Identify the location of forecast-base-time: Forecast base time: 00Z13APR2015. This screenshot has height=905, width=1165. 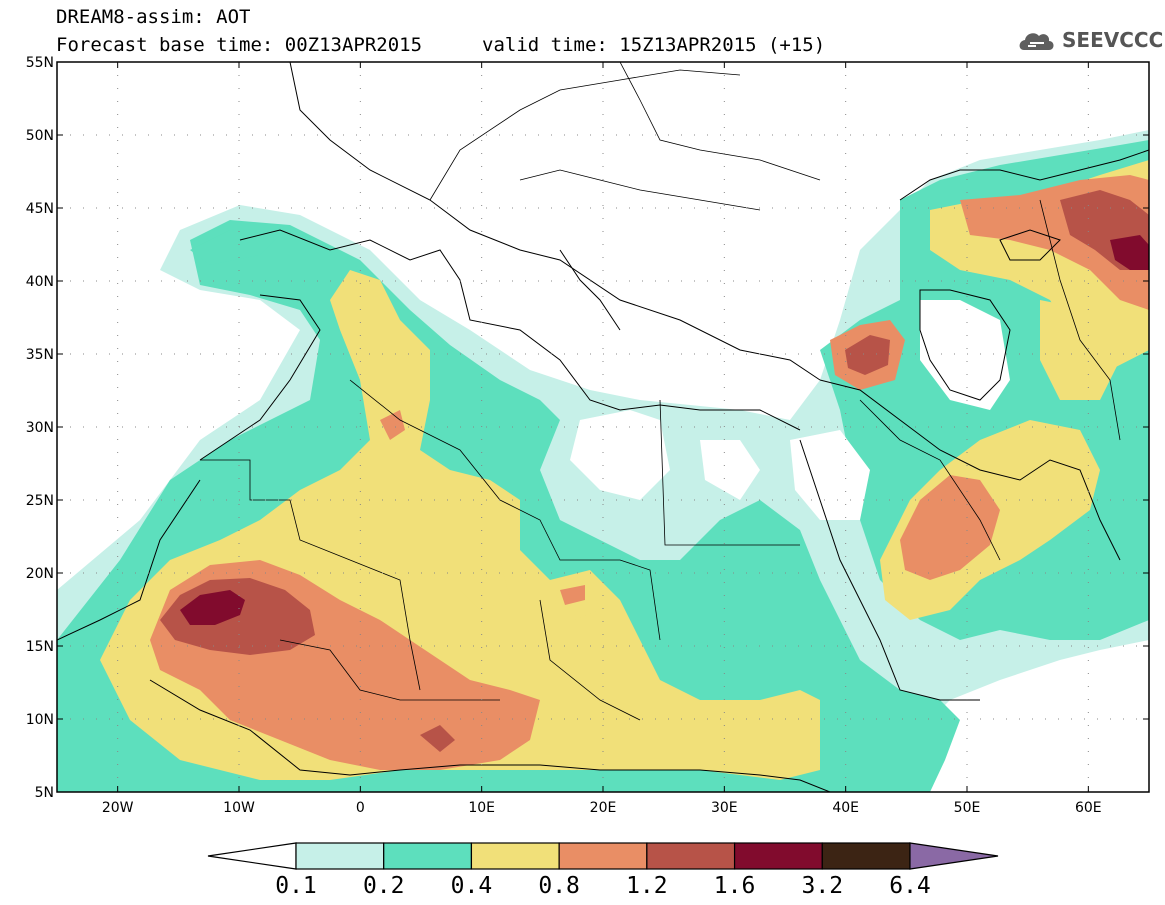
(239, 45).